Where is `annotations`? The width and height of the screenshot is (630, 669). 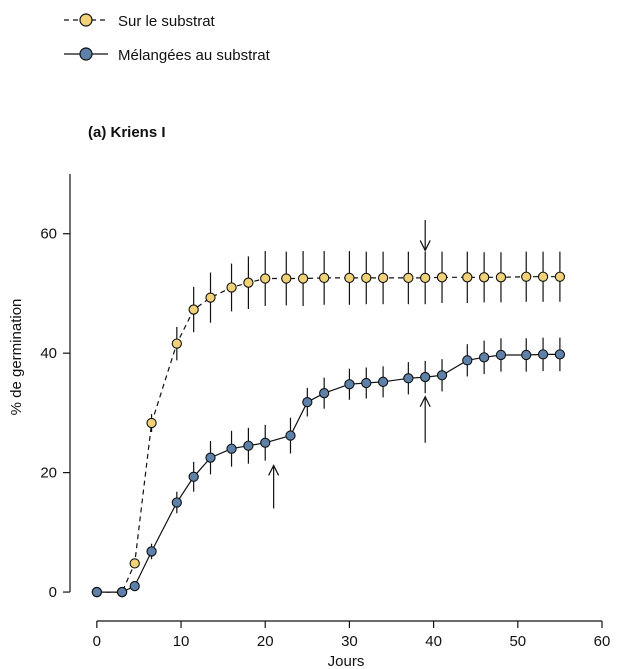 annotations is located at coordinates (349, 364).